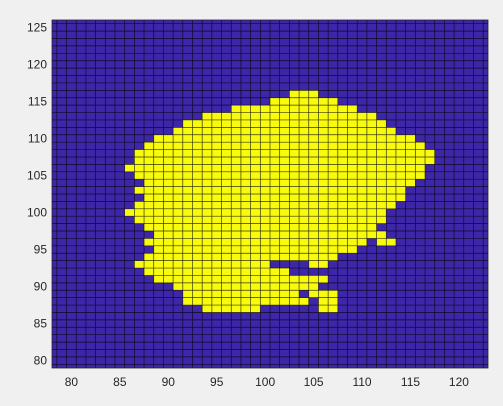 This screenshot has height=406, width=503. What do you see at coordinates (459, 382) in the screenshot?
I see `x-tick-label: 120` at bounding box center [459, 382].